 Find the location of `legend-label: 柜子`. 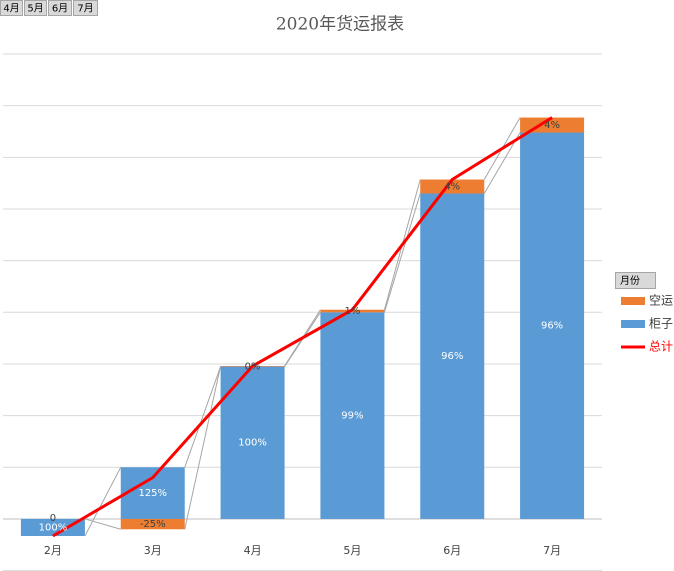

legend-label: 柜子 is located at coordinates (661, 324).